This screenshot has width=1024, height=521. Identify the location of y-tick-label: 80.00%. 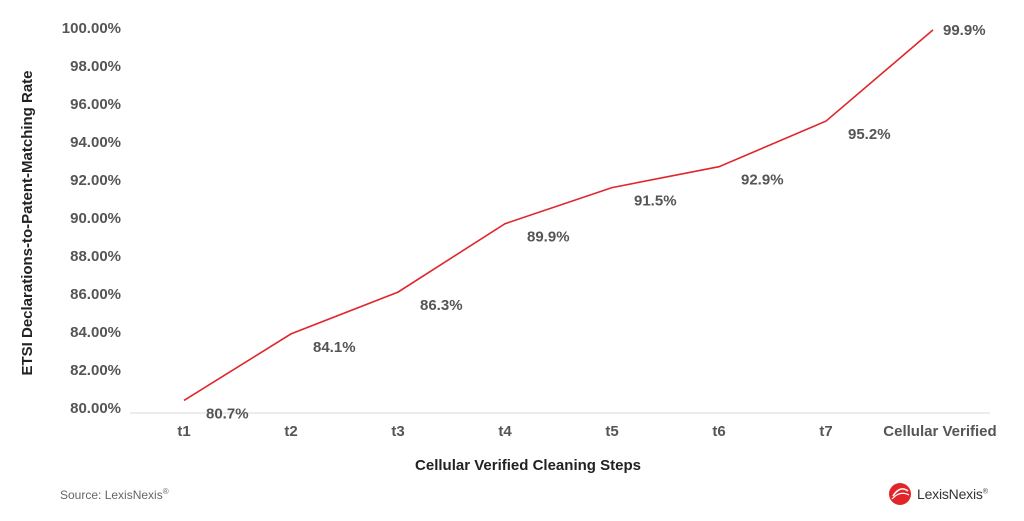
(95, 408).